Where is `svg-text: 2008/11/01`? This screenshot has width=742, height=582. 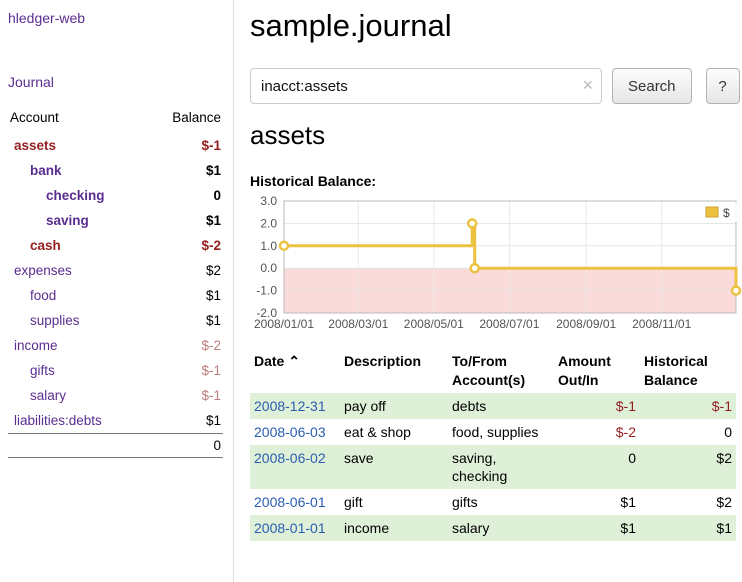
svg-text: 2008/11/01 is located at coordinates (661, 324).